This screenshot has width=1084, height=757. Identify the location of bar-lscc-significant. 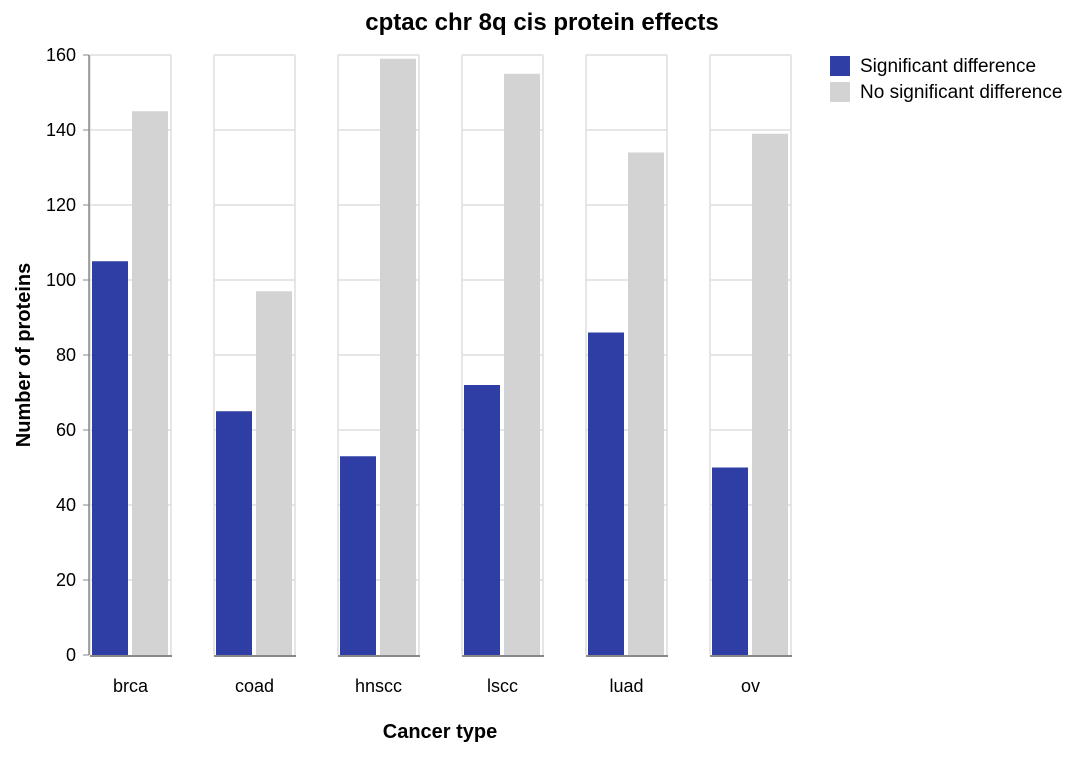
(482, 520).